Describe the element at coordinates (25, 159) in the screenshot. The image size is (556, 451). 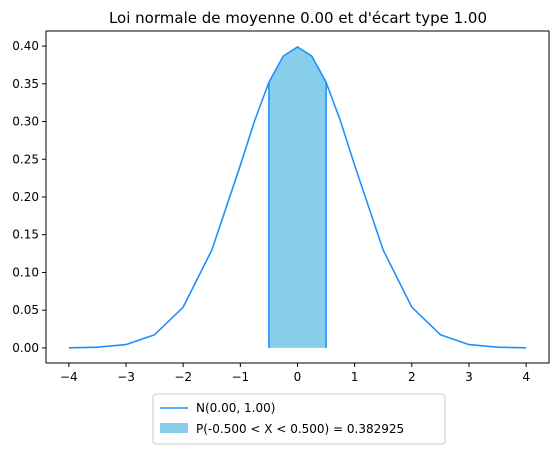
I see `y-tick-label: 0.25` at that location.